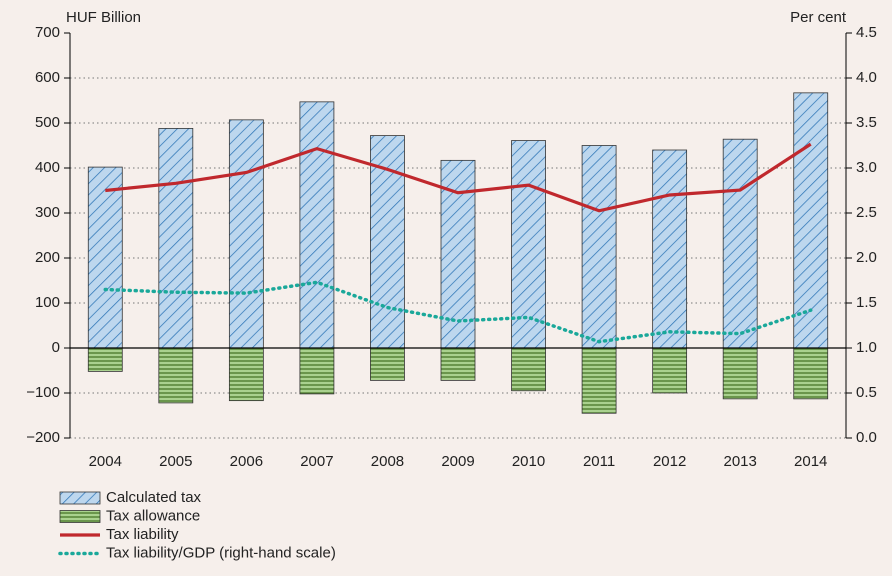 The image size is (892, 576). I want to click on x-tick-label: 2004, so click(105, 461).